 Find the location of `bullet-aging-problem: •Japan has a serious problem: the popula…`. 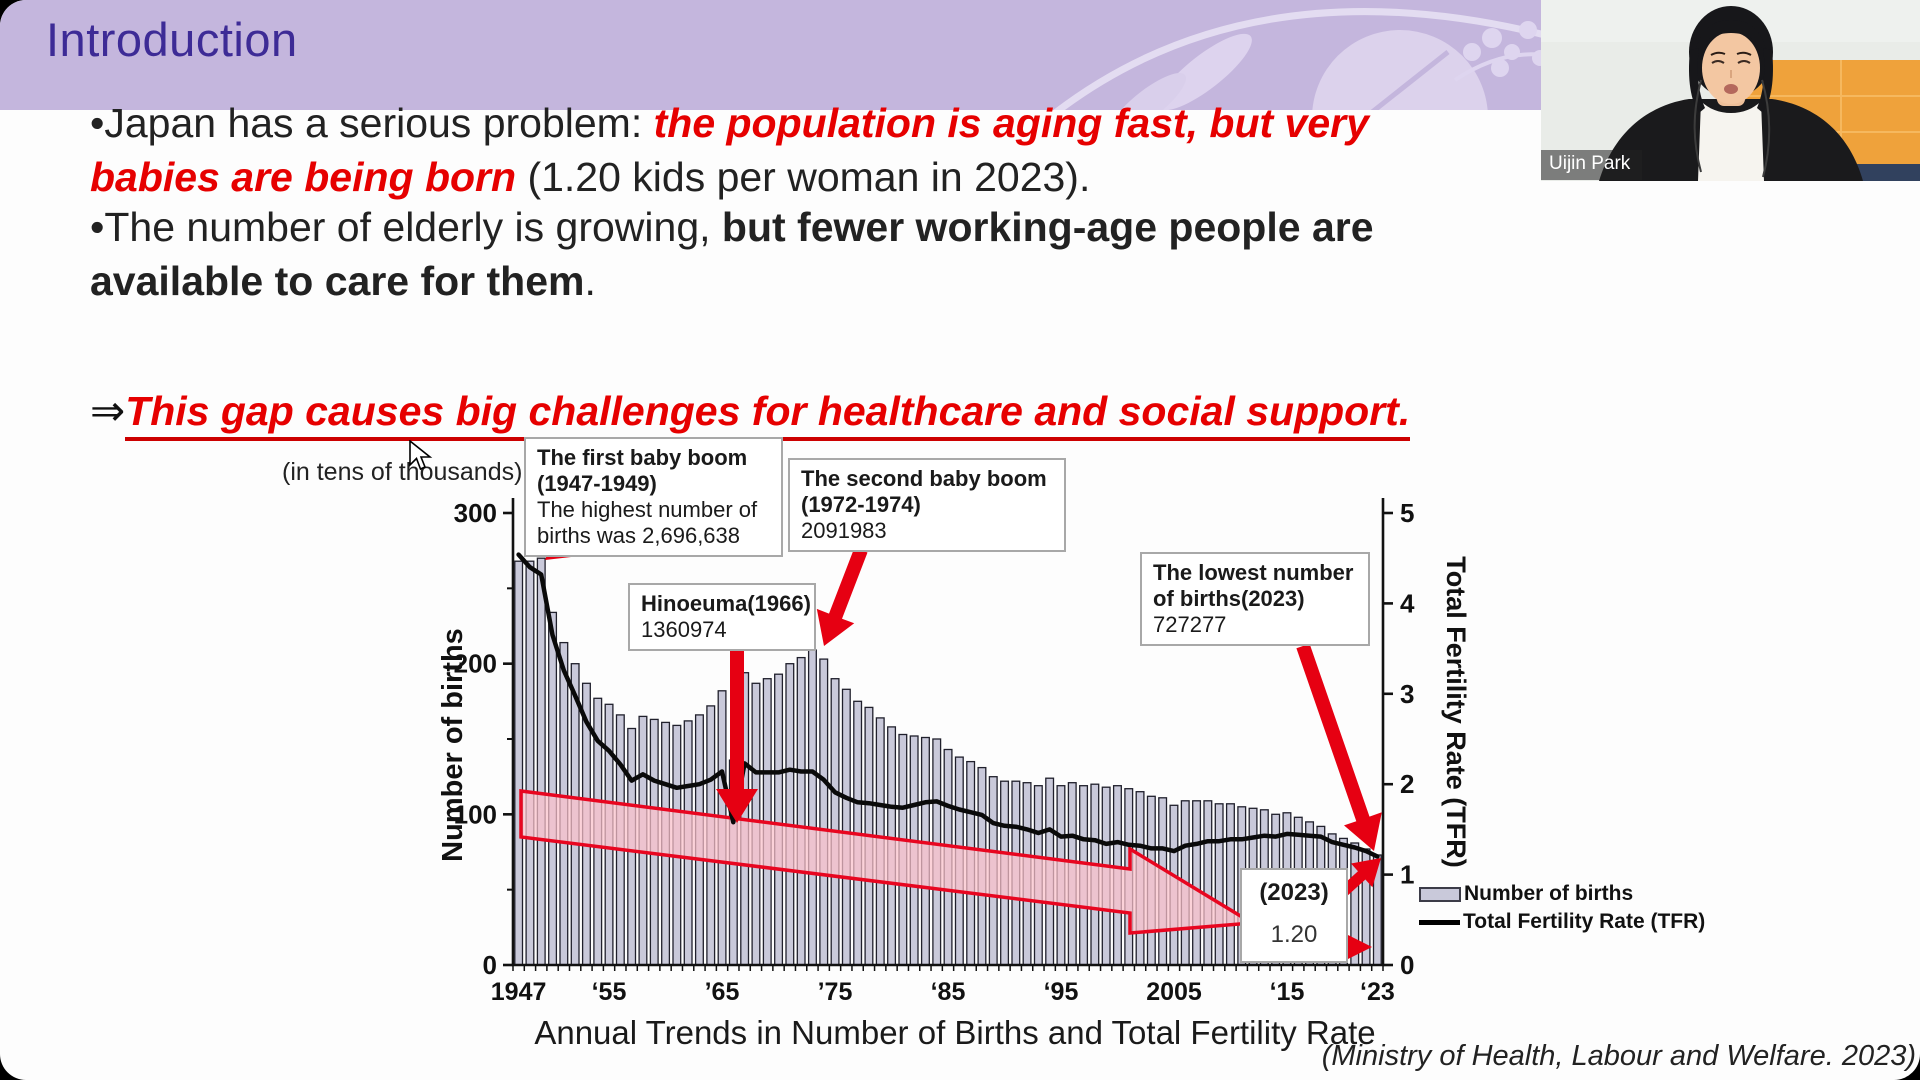

bullet-aging-problem: •Japan has a serious problem: the popula… is located at coordinates (729, 150).